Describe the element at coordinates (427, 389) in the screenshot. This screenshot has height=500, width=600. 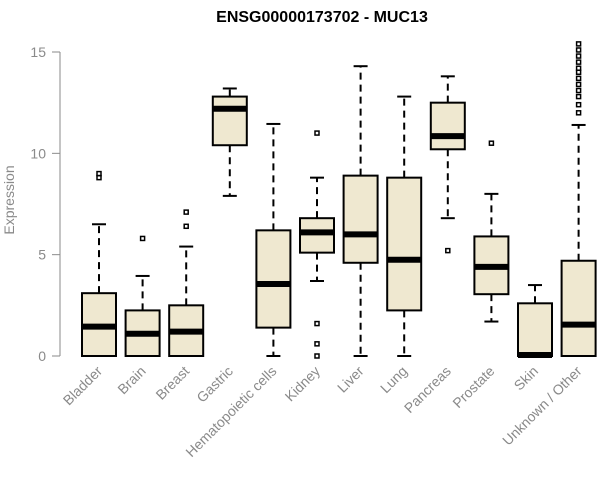
I see `x-tick-label-8: Pancreas` at that location.